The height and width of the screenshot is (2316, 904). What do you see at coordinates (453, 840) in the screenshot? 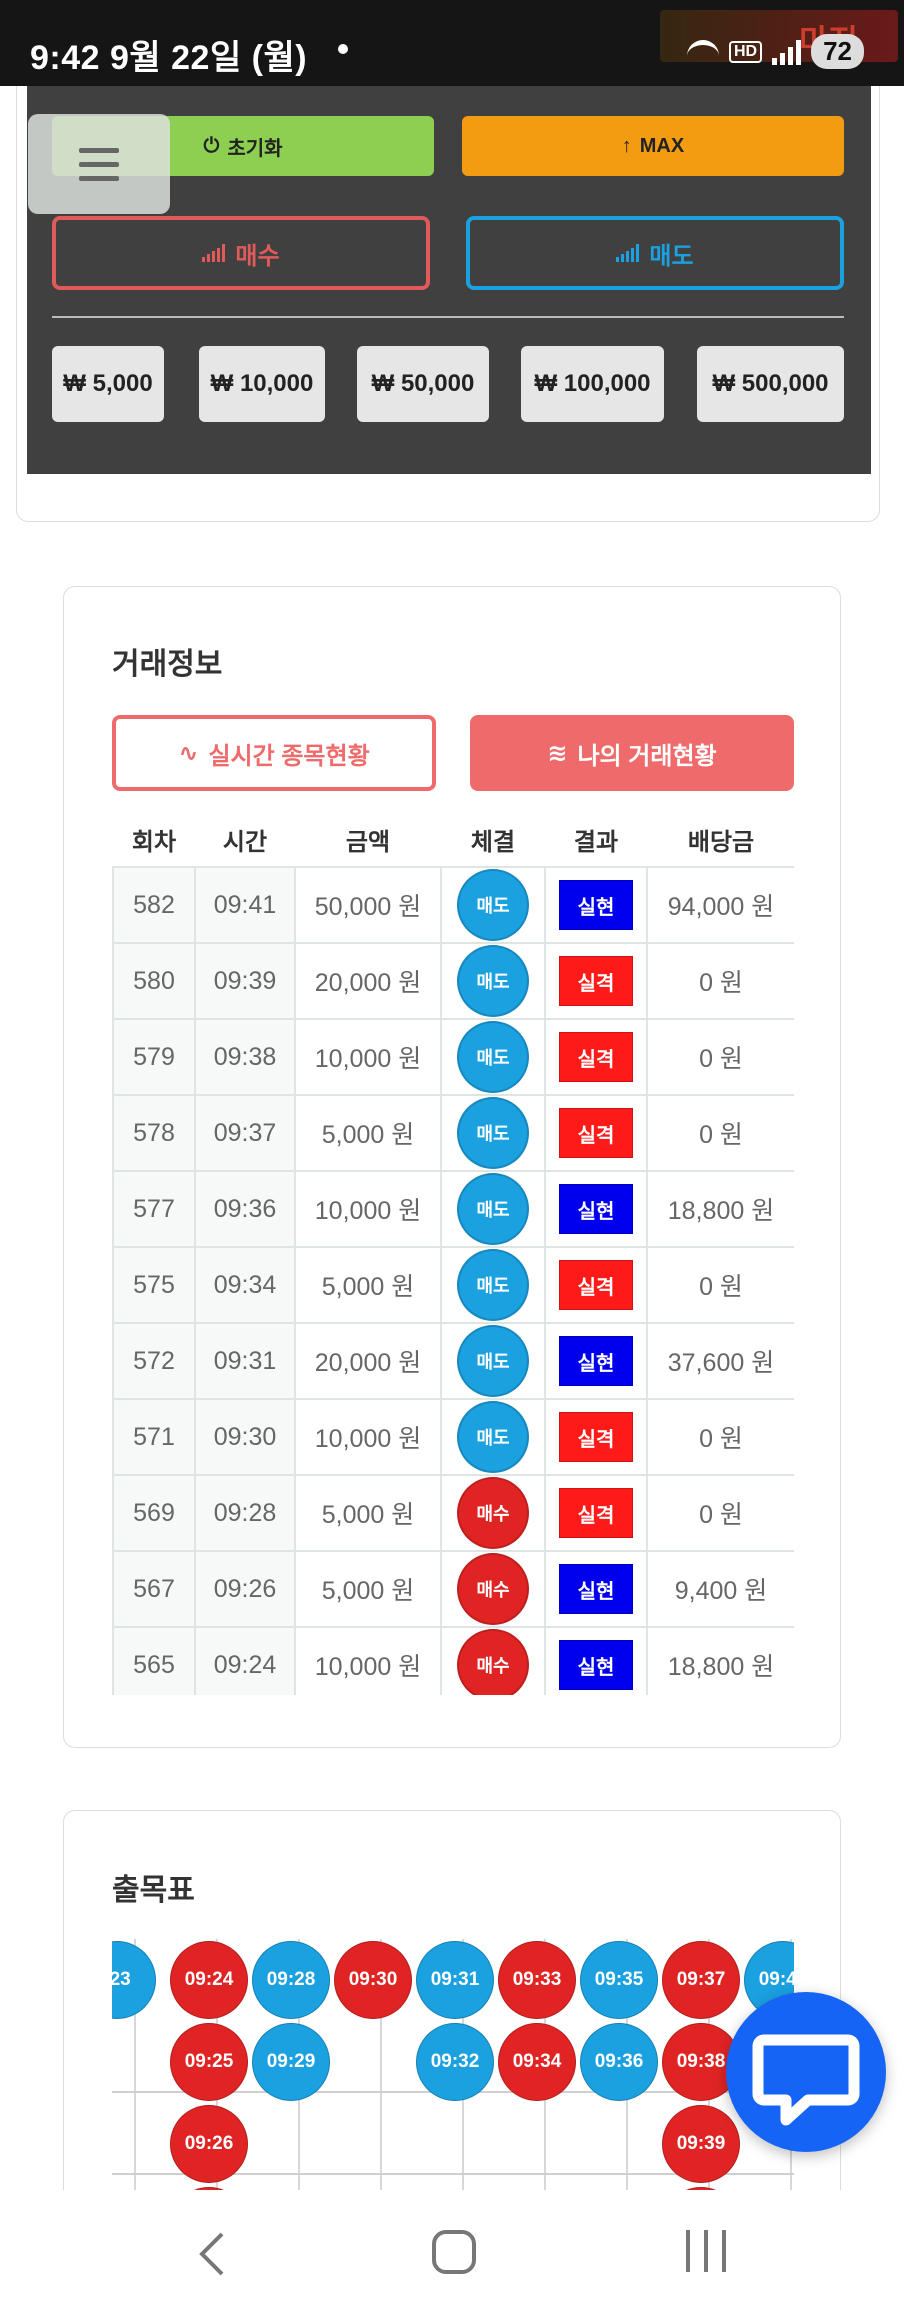
I see `trade-table-header: 회차 시간 금액 체결 결과 배당금` at bounding box center [453, 840].